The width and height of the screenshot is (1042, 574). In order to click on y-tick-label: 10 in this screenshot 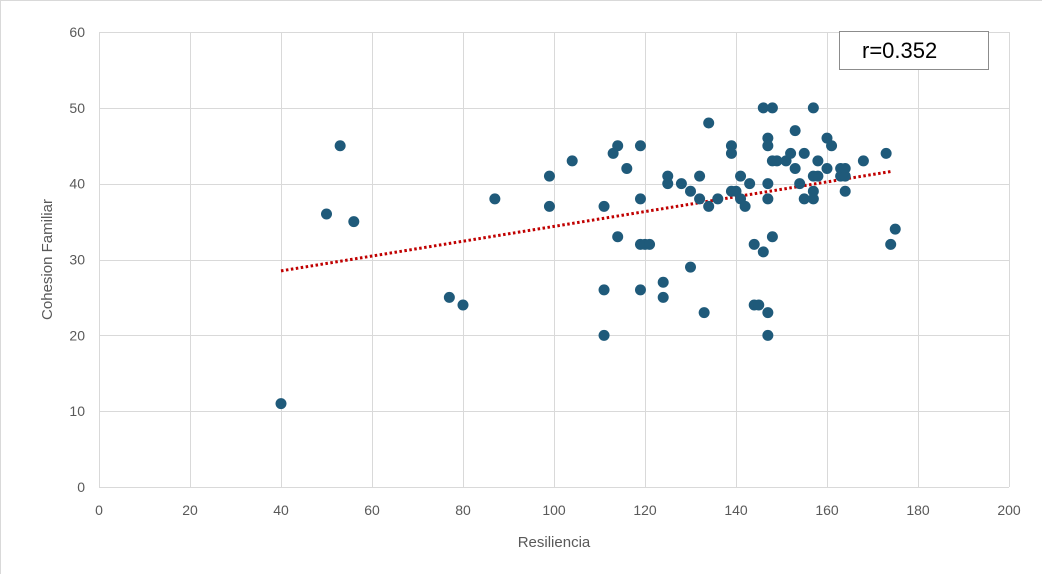, I will do `click(77, 411)`.